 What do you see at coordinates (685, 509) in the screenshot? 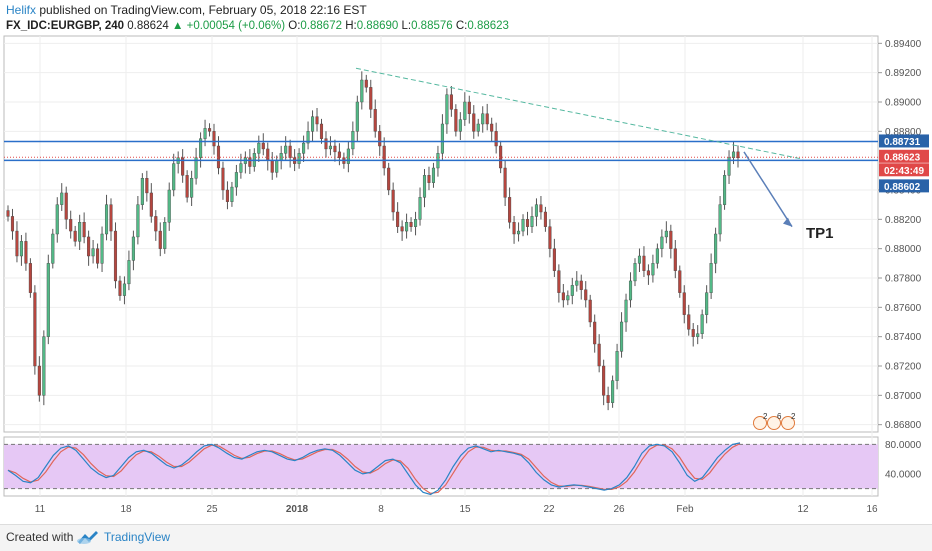
I see `x-tick-label: Feb` at bounding box center [685, 509].